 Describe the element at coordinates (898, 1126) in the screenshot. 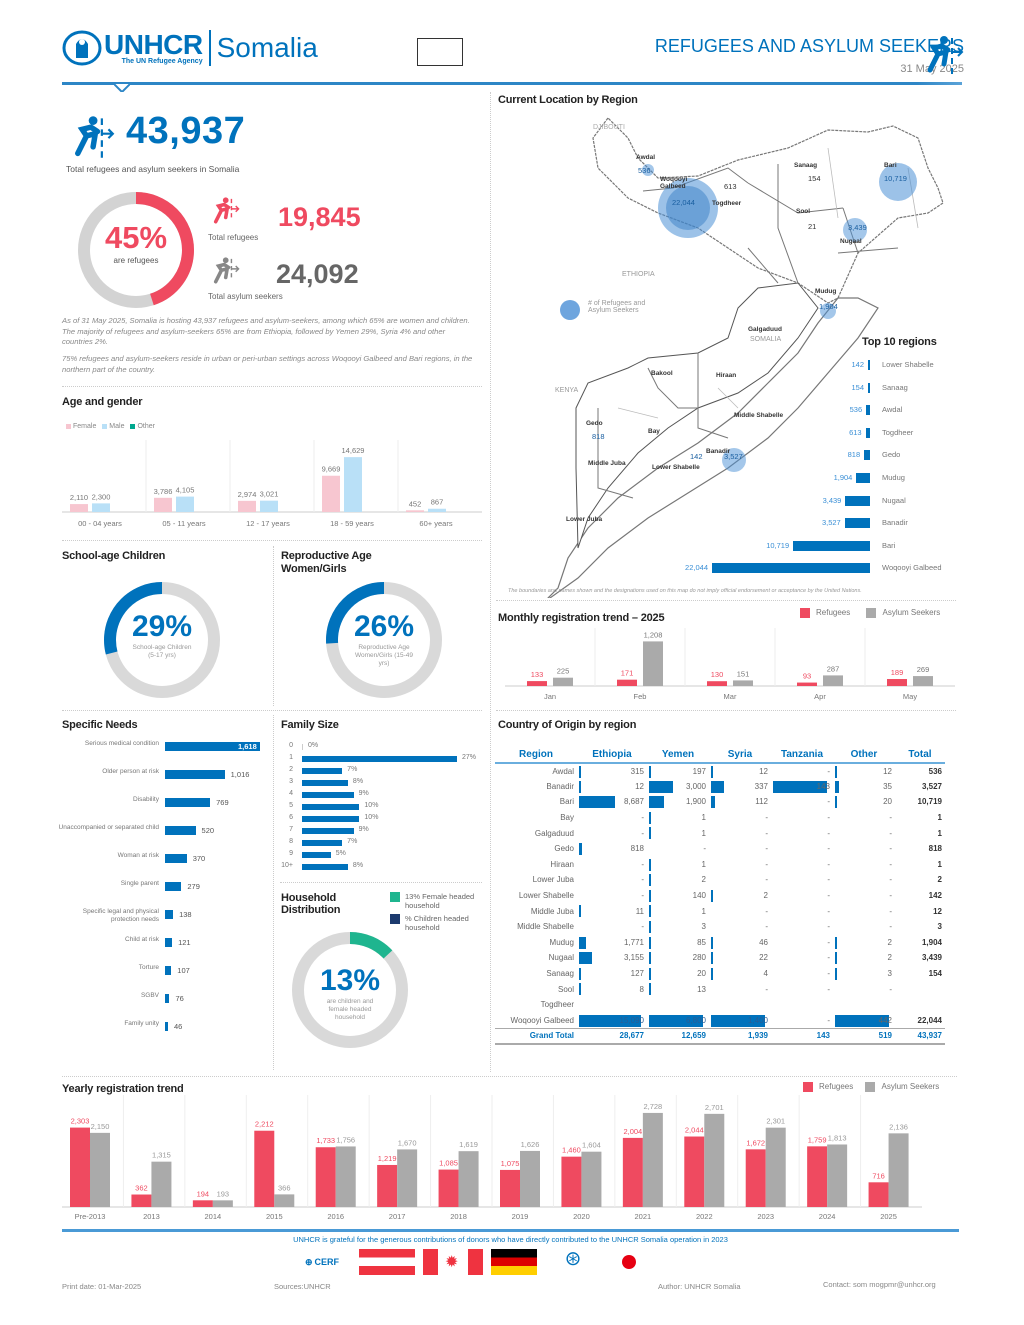

I see `yearly-bar-label: 2,136` at that location.